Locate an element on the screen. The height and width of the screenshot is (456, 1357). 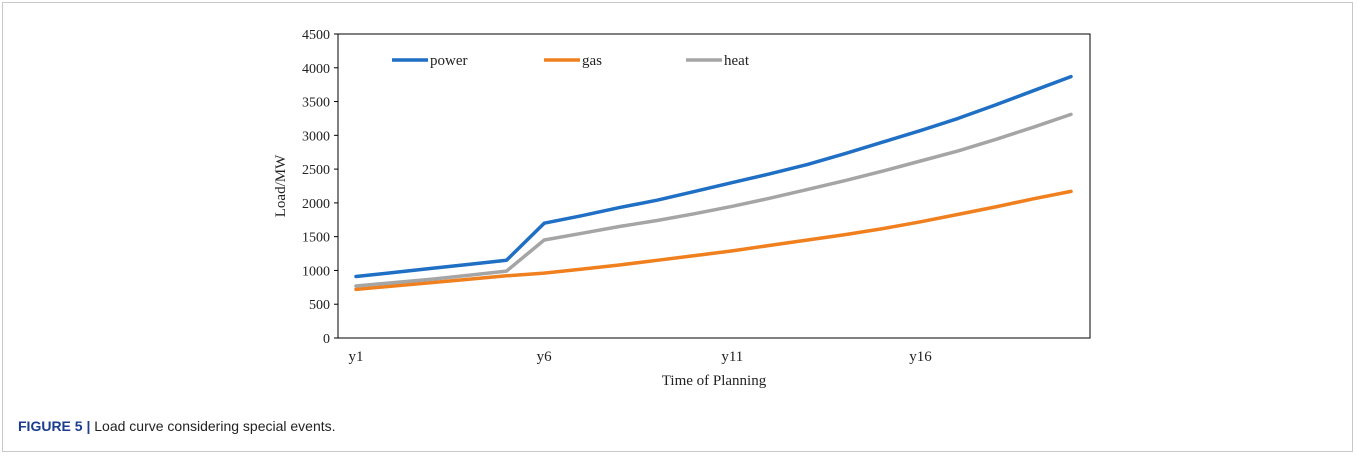
y-tick-label: 3500 is located at coordinates (316, 103).